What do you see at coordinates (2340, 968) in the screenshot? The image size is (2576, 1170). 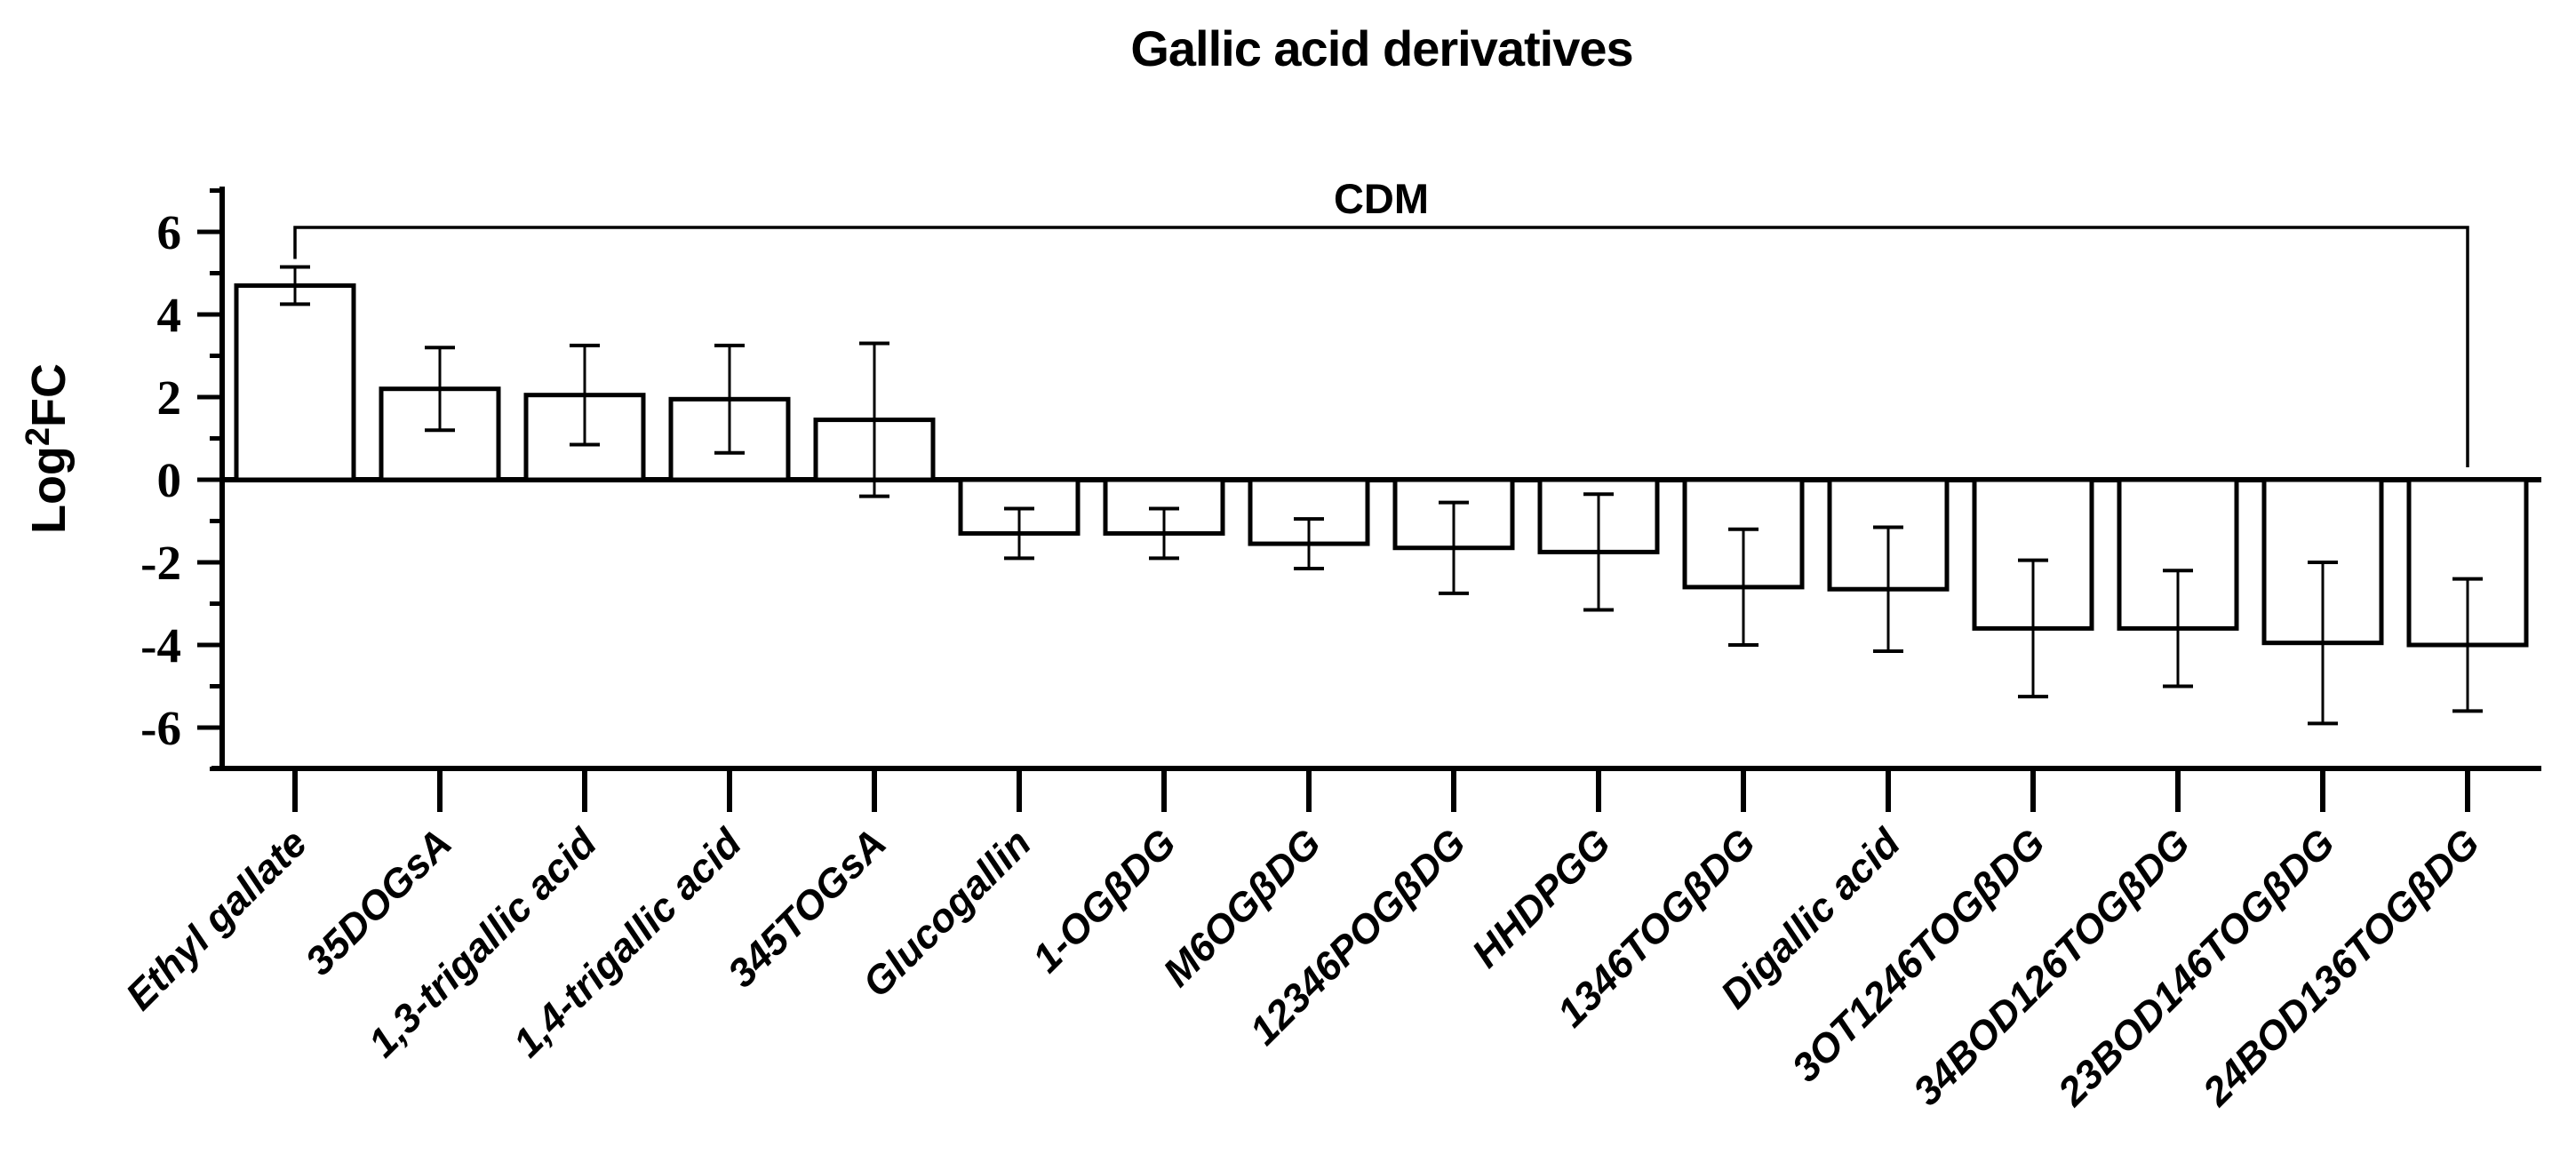 I see `x-category-label: 24BOD136TOGβDG` at bounding box center [2340, 968].